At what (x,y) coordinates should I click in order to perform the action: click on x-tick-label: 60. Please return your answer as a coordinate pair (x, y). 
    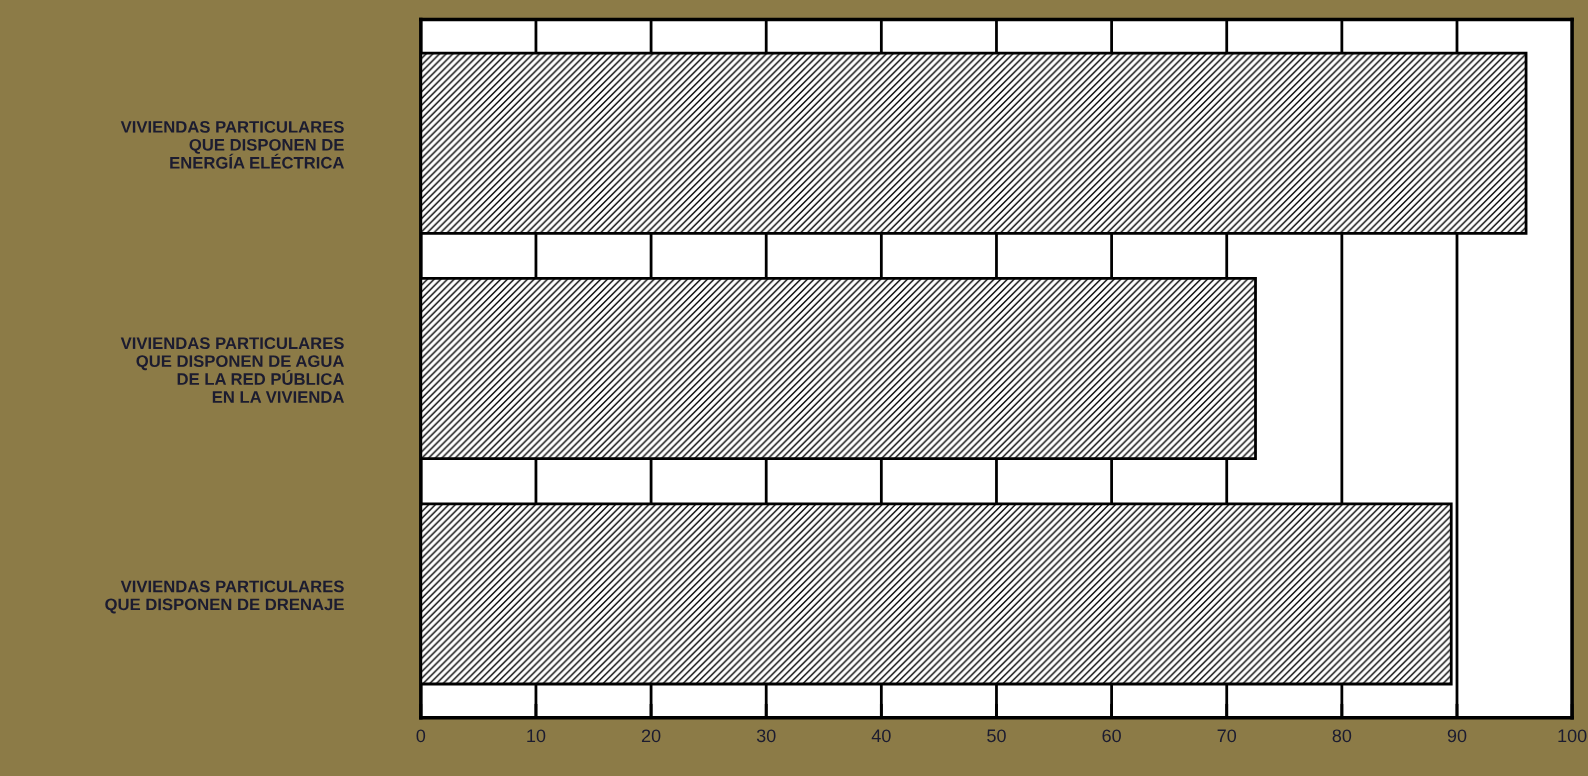
    Looking at the image, I should click on (1111, 736).